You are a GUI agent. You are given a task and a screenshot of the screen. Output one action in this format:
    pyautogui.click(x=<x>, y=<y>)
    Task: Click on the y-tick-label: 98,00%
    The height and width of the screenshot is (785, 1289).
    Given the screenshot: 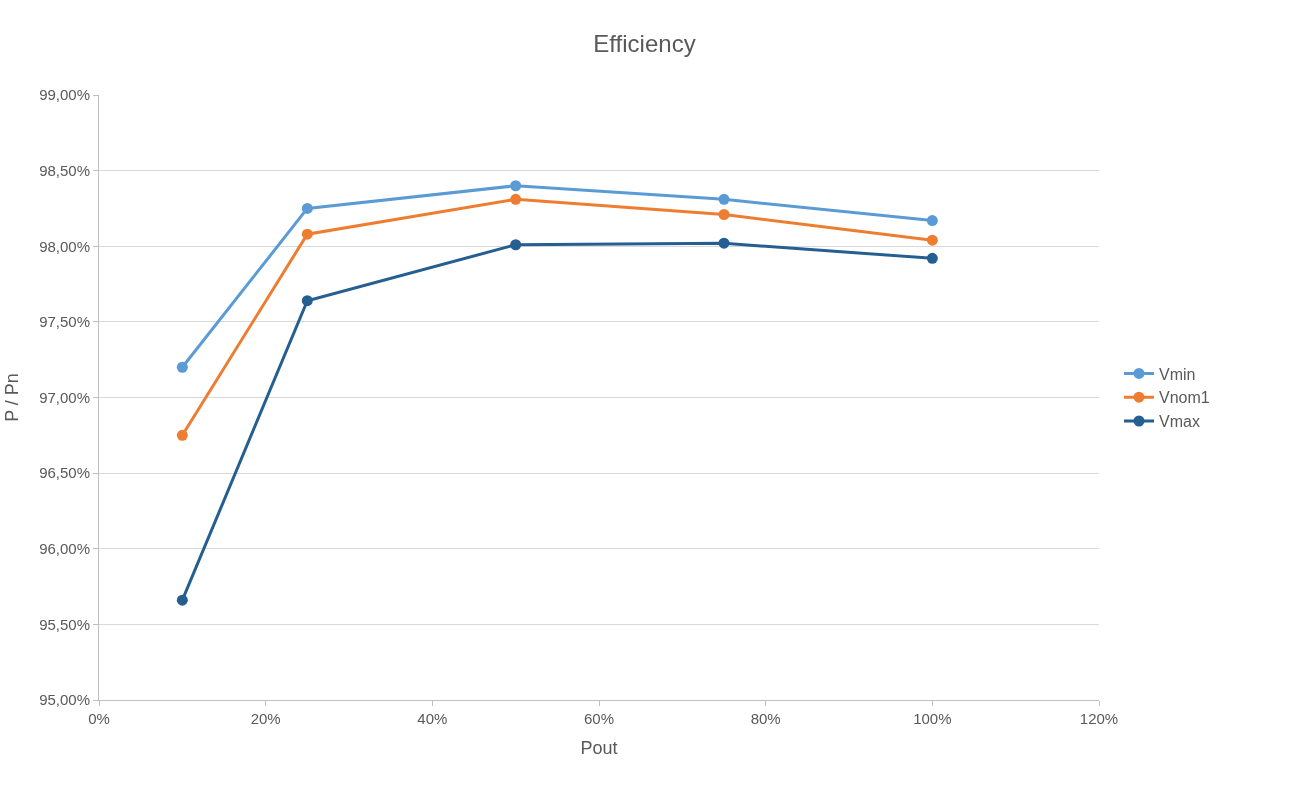 What is the action you would take?
    pyautogui.click(x=64, y=246)
    